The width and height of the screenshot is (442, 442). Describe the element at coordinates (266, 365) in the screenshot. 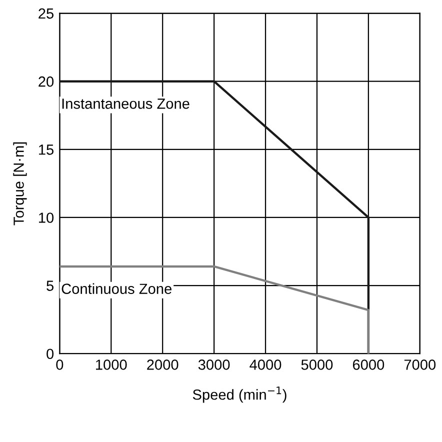

I see `x-tick-label: 4000` at that location.